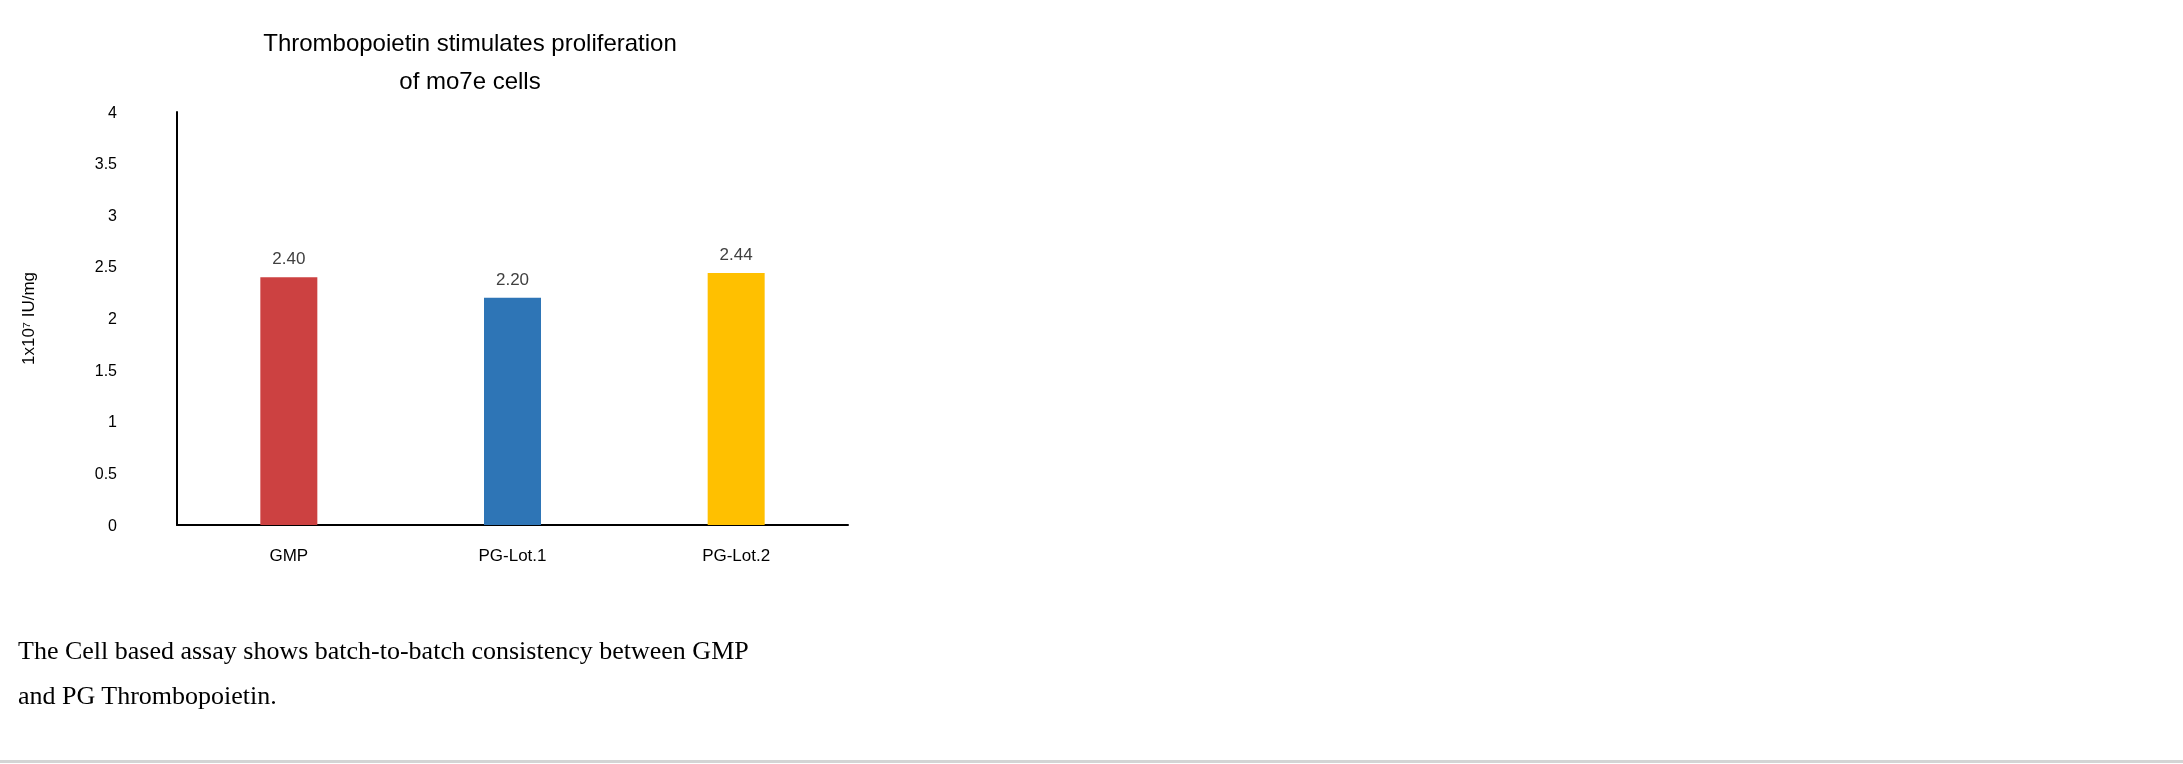  Describe the element at coordinates (289, 259) in the screenshot. I see `data-label: 2.40` at that location.